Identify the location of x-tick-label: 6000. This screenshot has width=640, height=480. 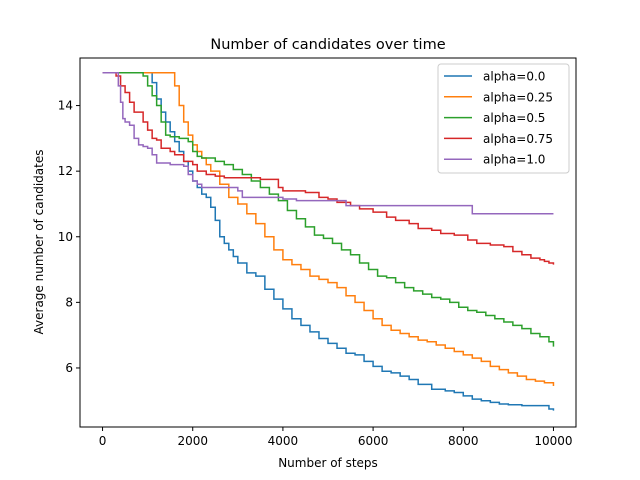
(373, 441).